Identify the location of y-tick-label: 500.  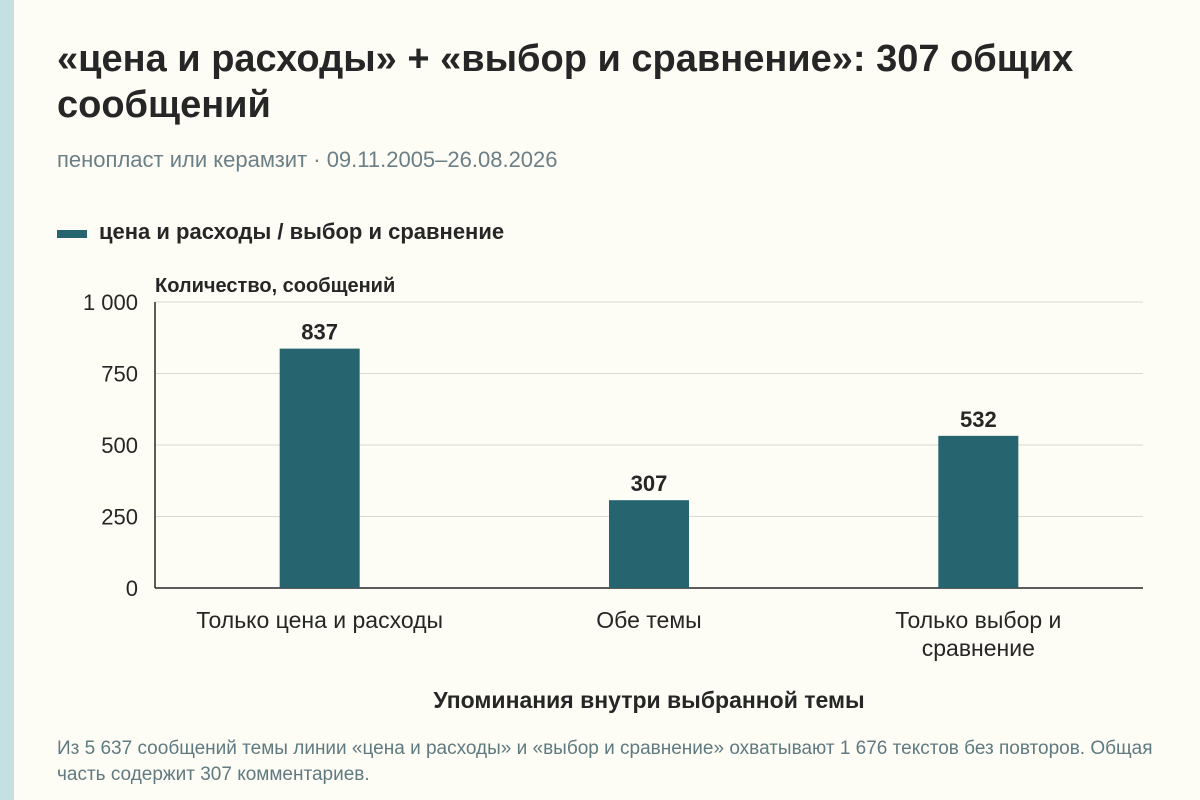
(119, 445).